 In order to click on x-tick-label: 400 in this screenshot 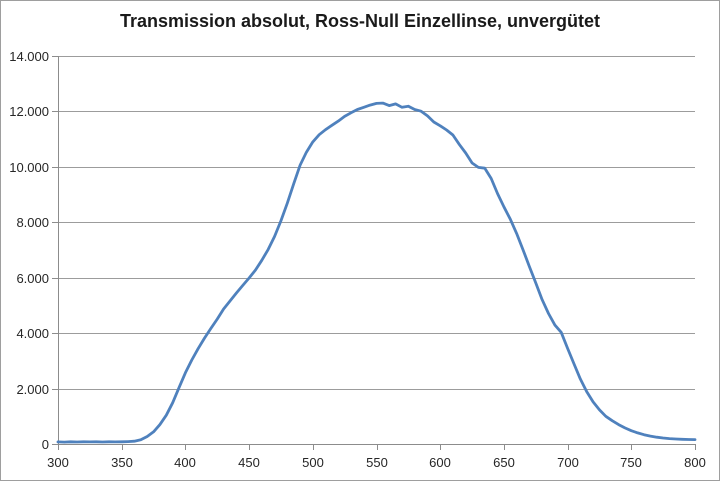, I will do `click(185, 462)`.